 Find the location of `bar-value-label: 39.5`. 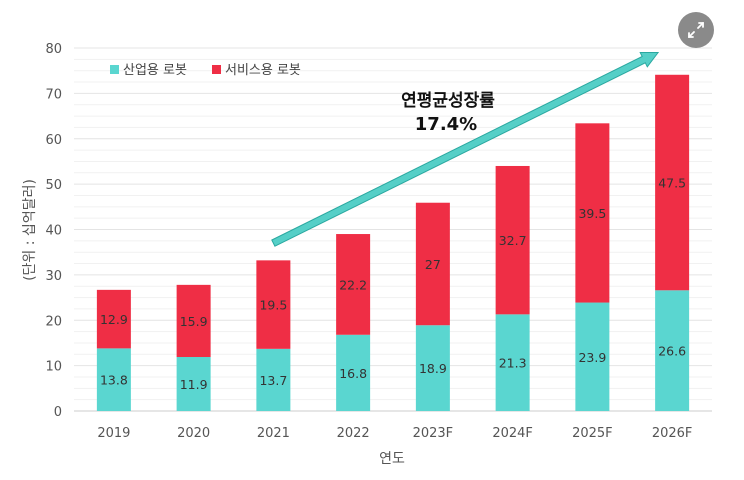

bar-value-label: 39.5 is located at coordinates (592, 213).